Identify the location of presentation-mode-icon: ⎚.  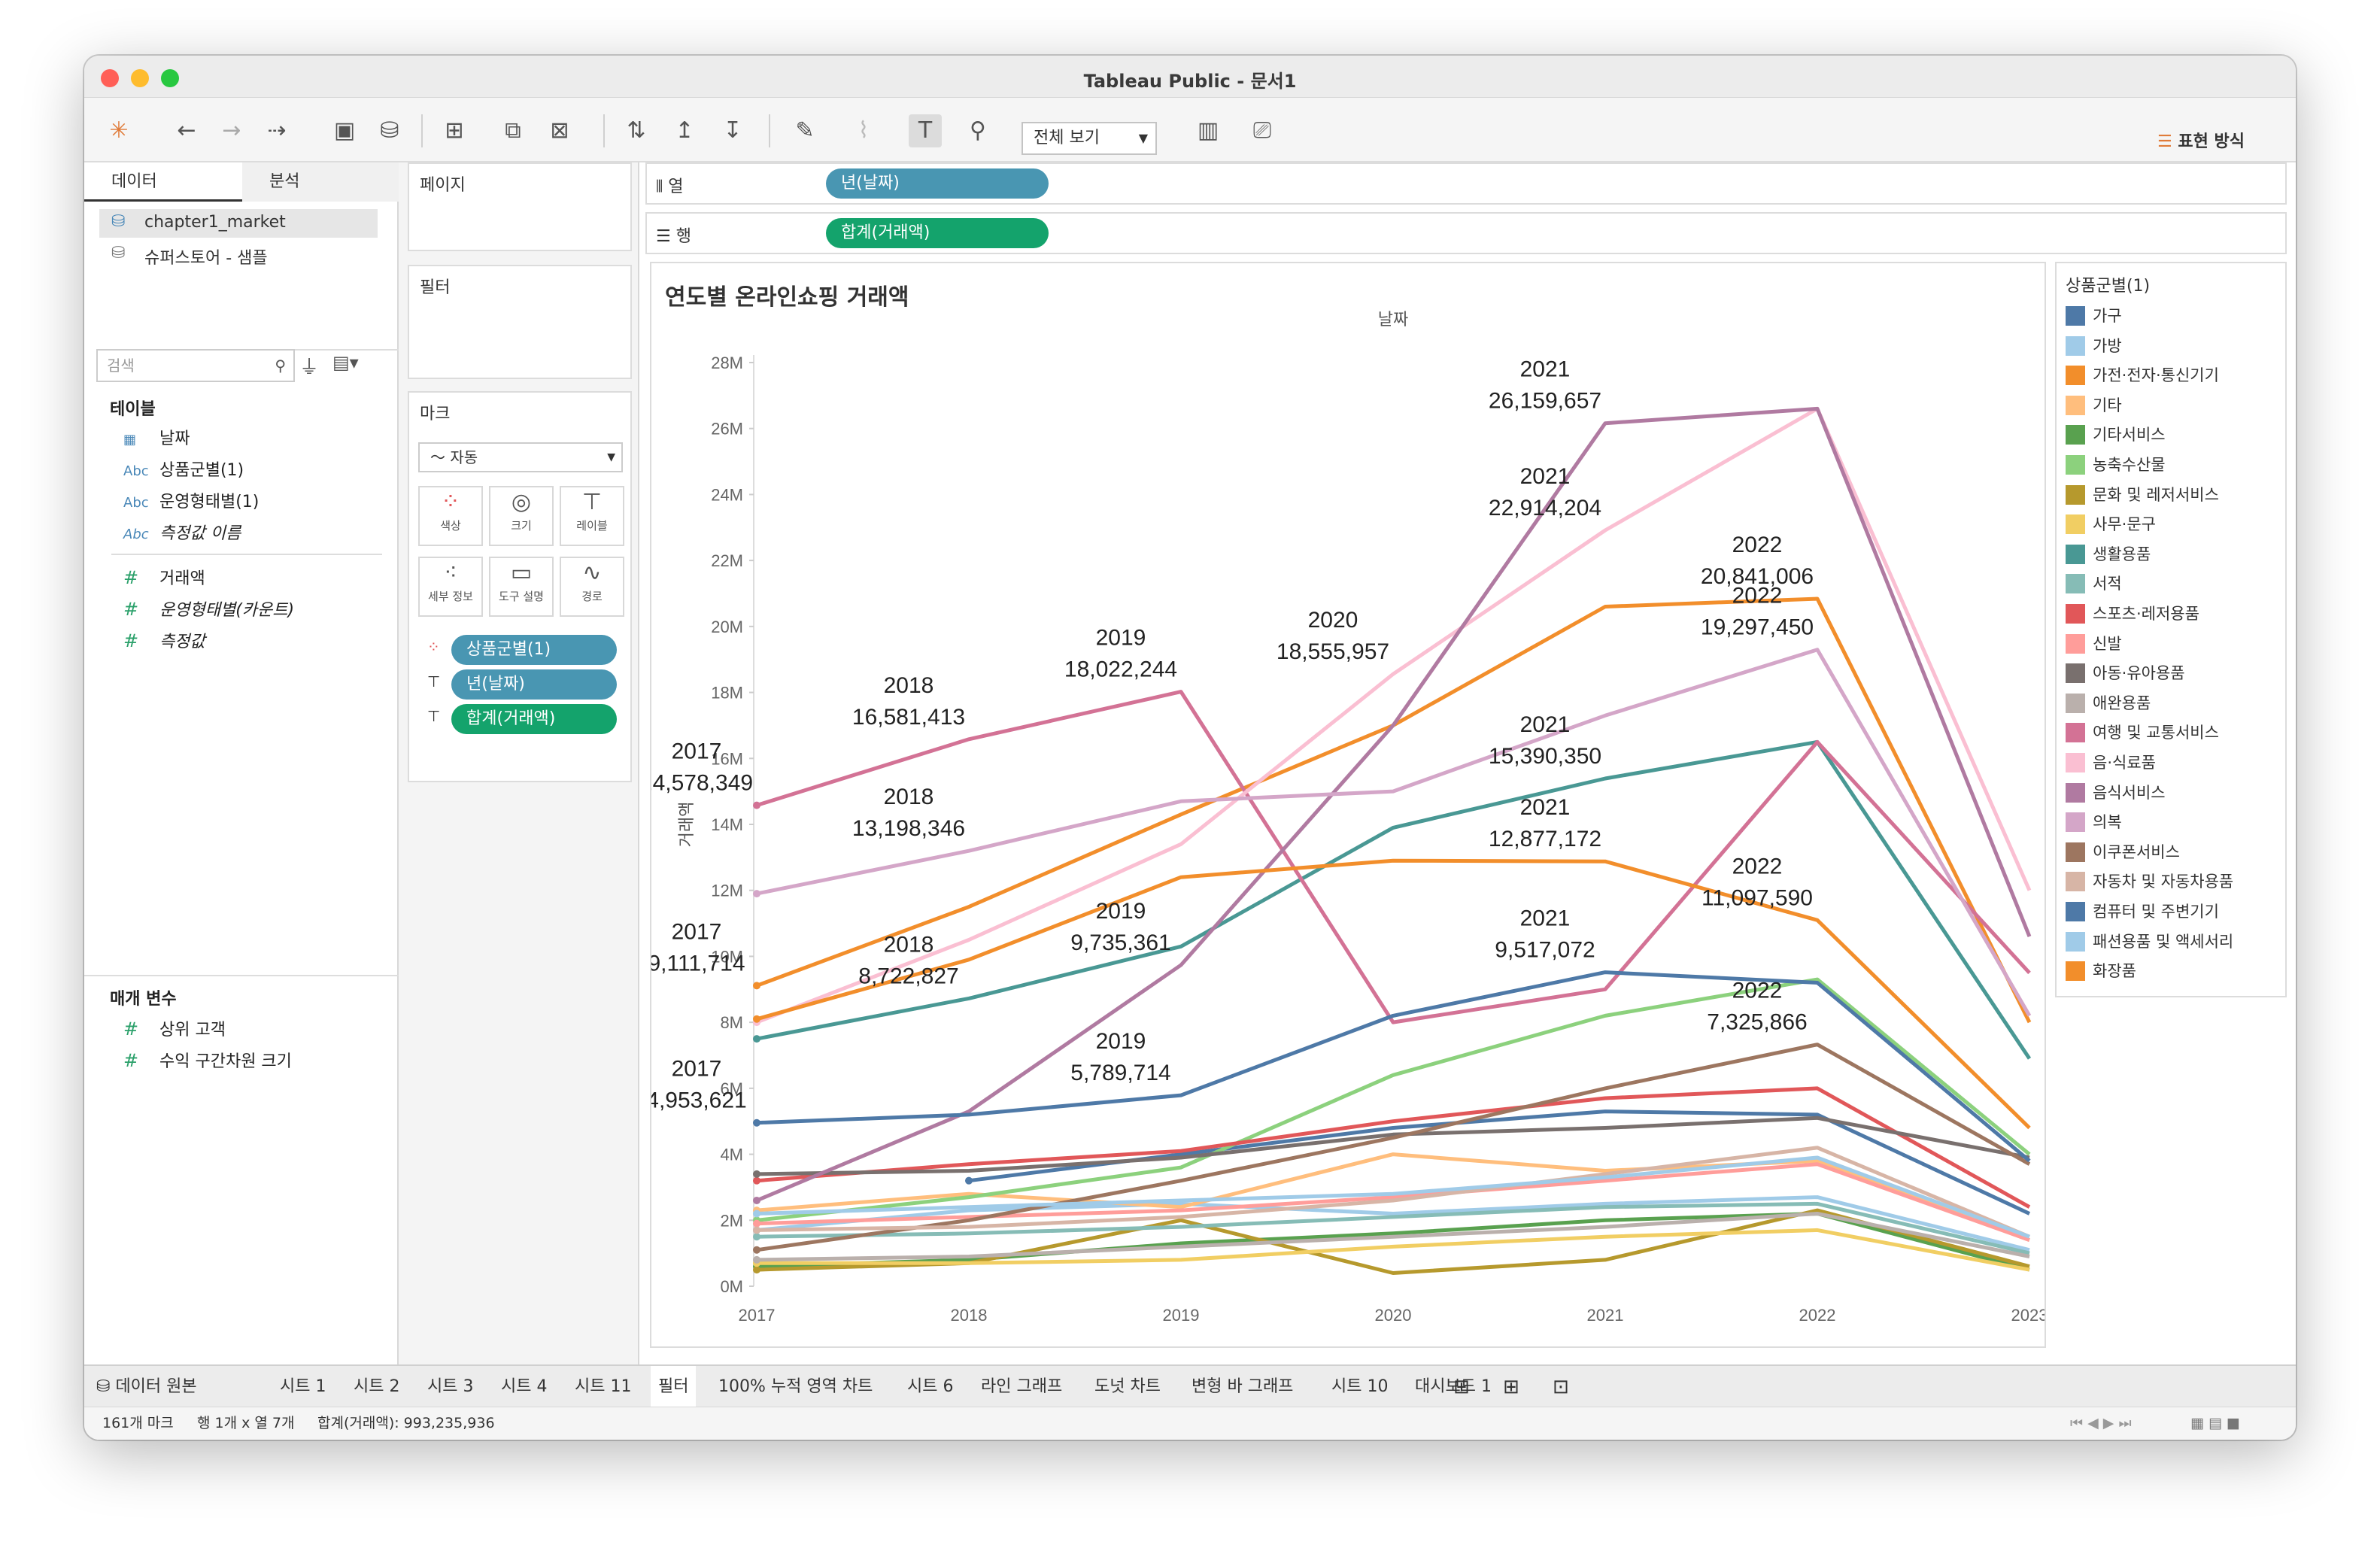
(1262, 131).